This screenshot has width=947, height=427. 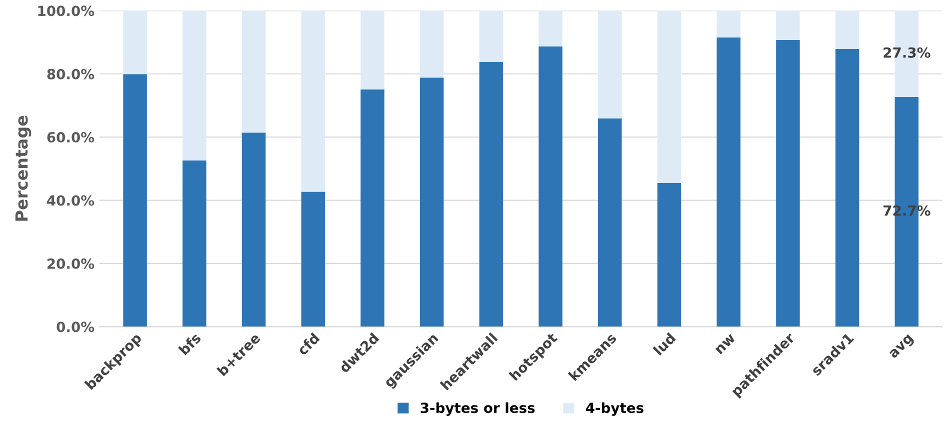 What do you see at coordinates (725, 344) in the screenshot?
I see `x-tick-label: nw` at bounding box center [725, 344].